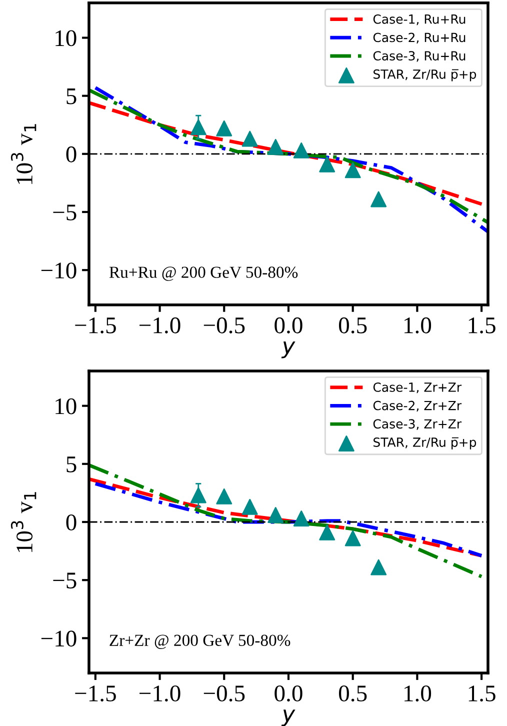  What do you see at coordinates (419, 38) in the screenshot?
I see `legend-label: Case-2, Ru+Ru` at bounding box center [419, 38].